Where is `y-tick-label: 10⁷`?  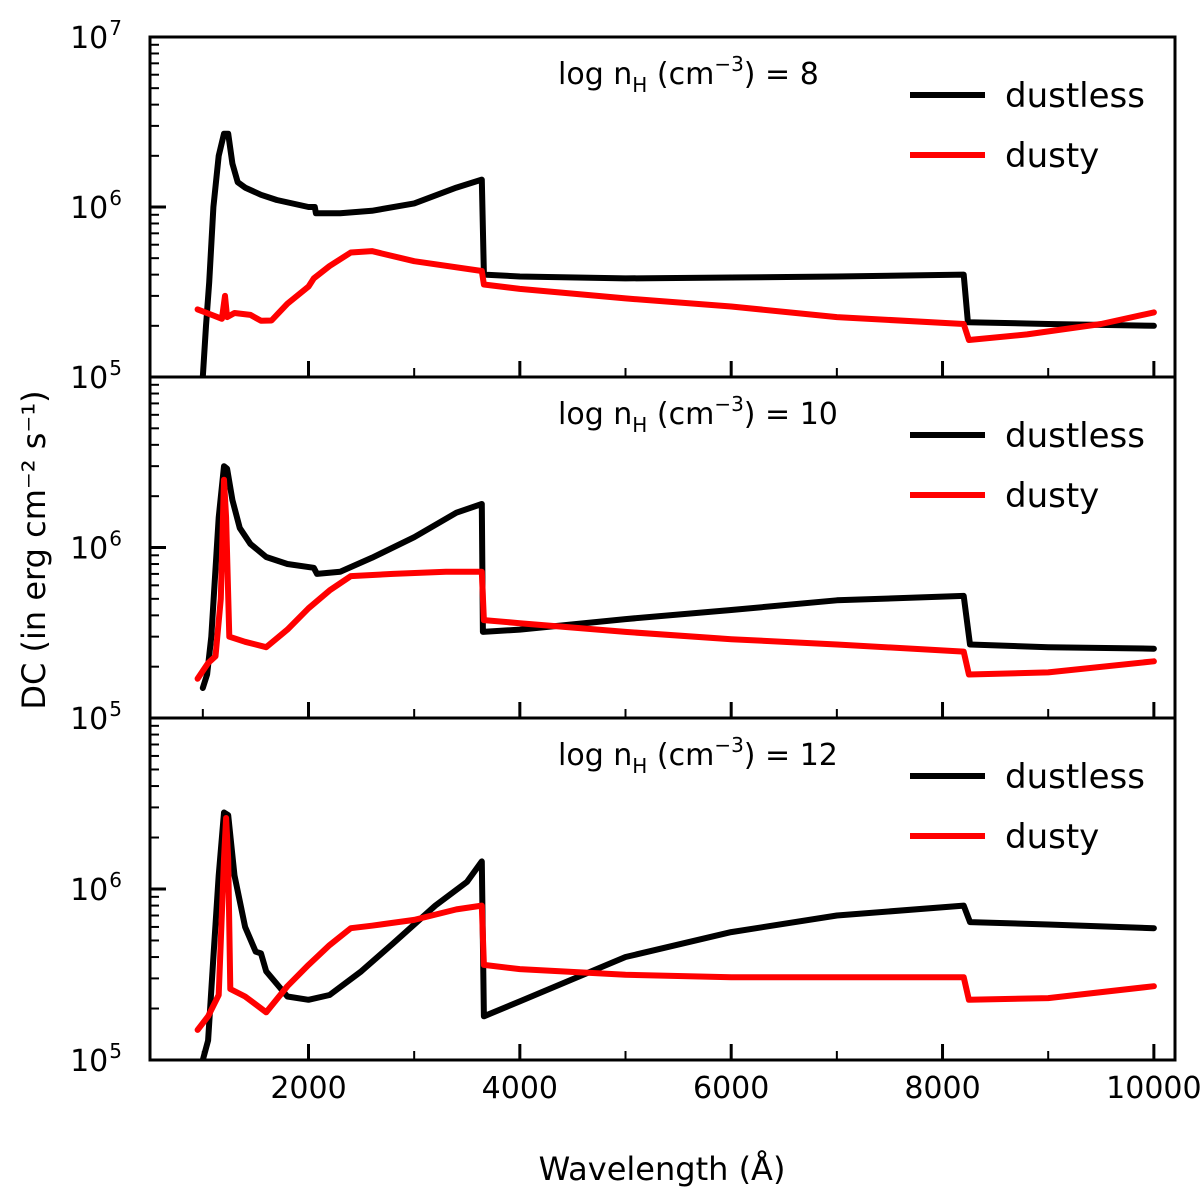
y-tick-label: 10⁷ is located at coordinates (96, 36).